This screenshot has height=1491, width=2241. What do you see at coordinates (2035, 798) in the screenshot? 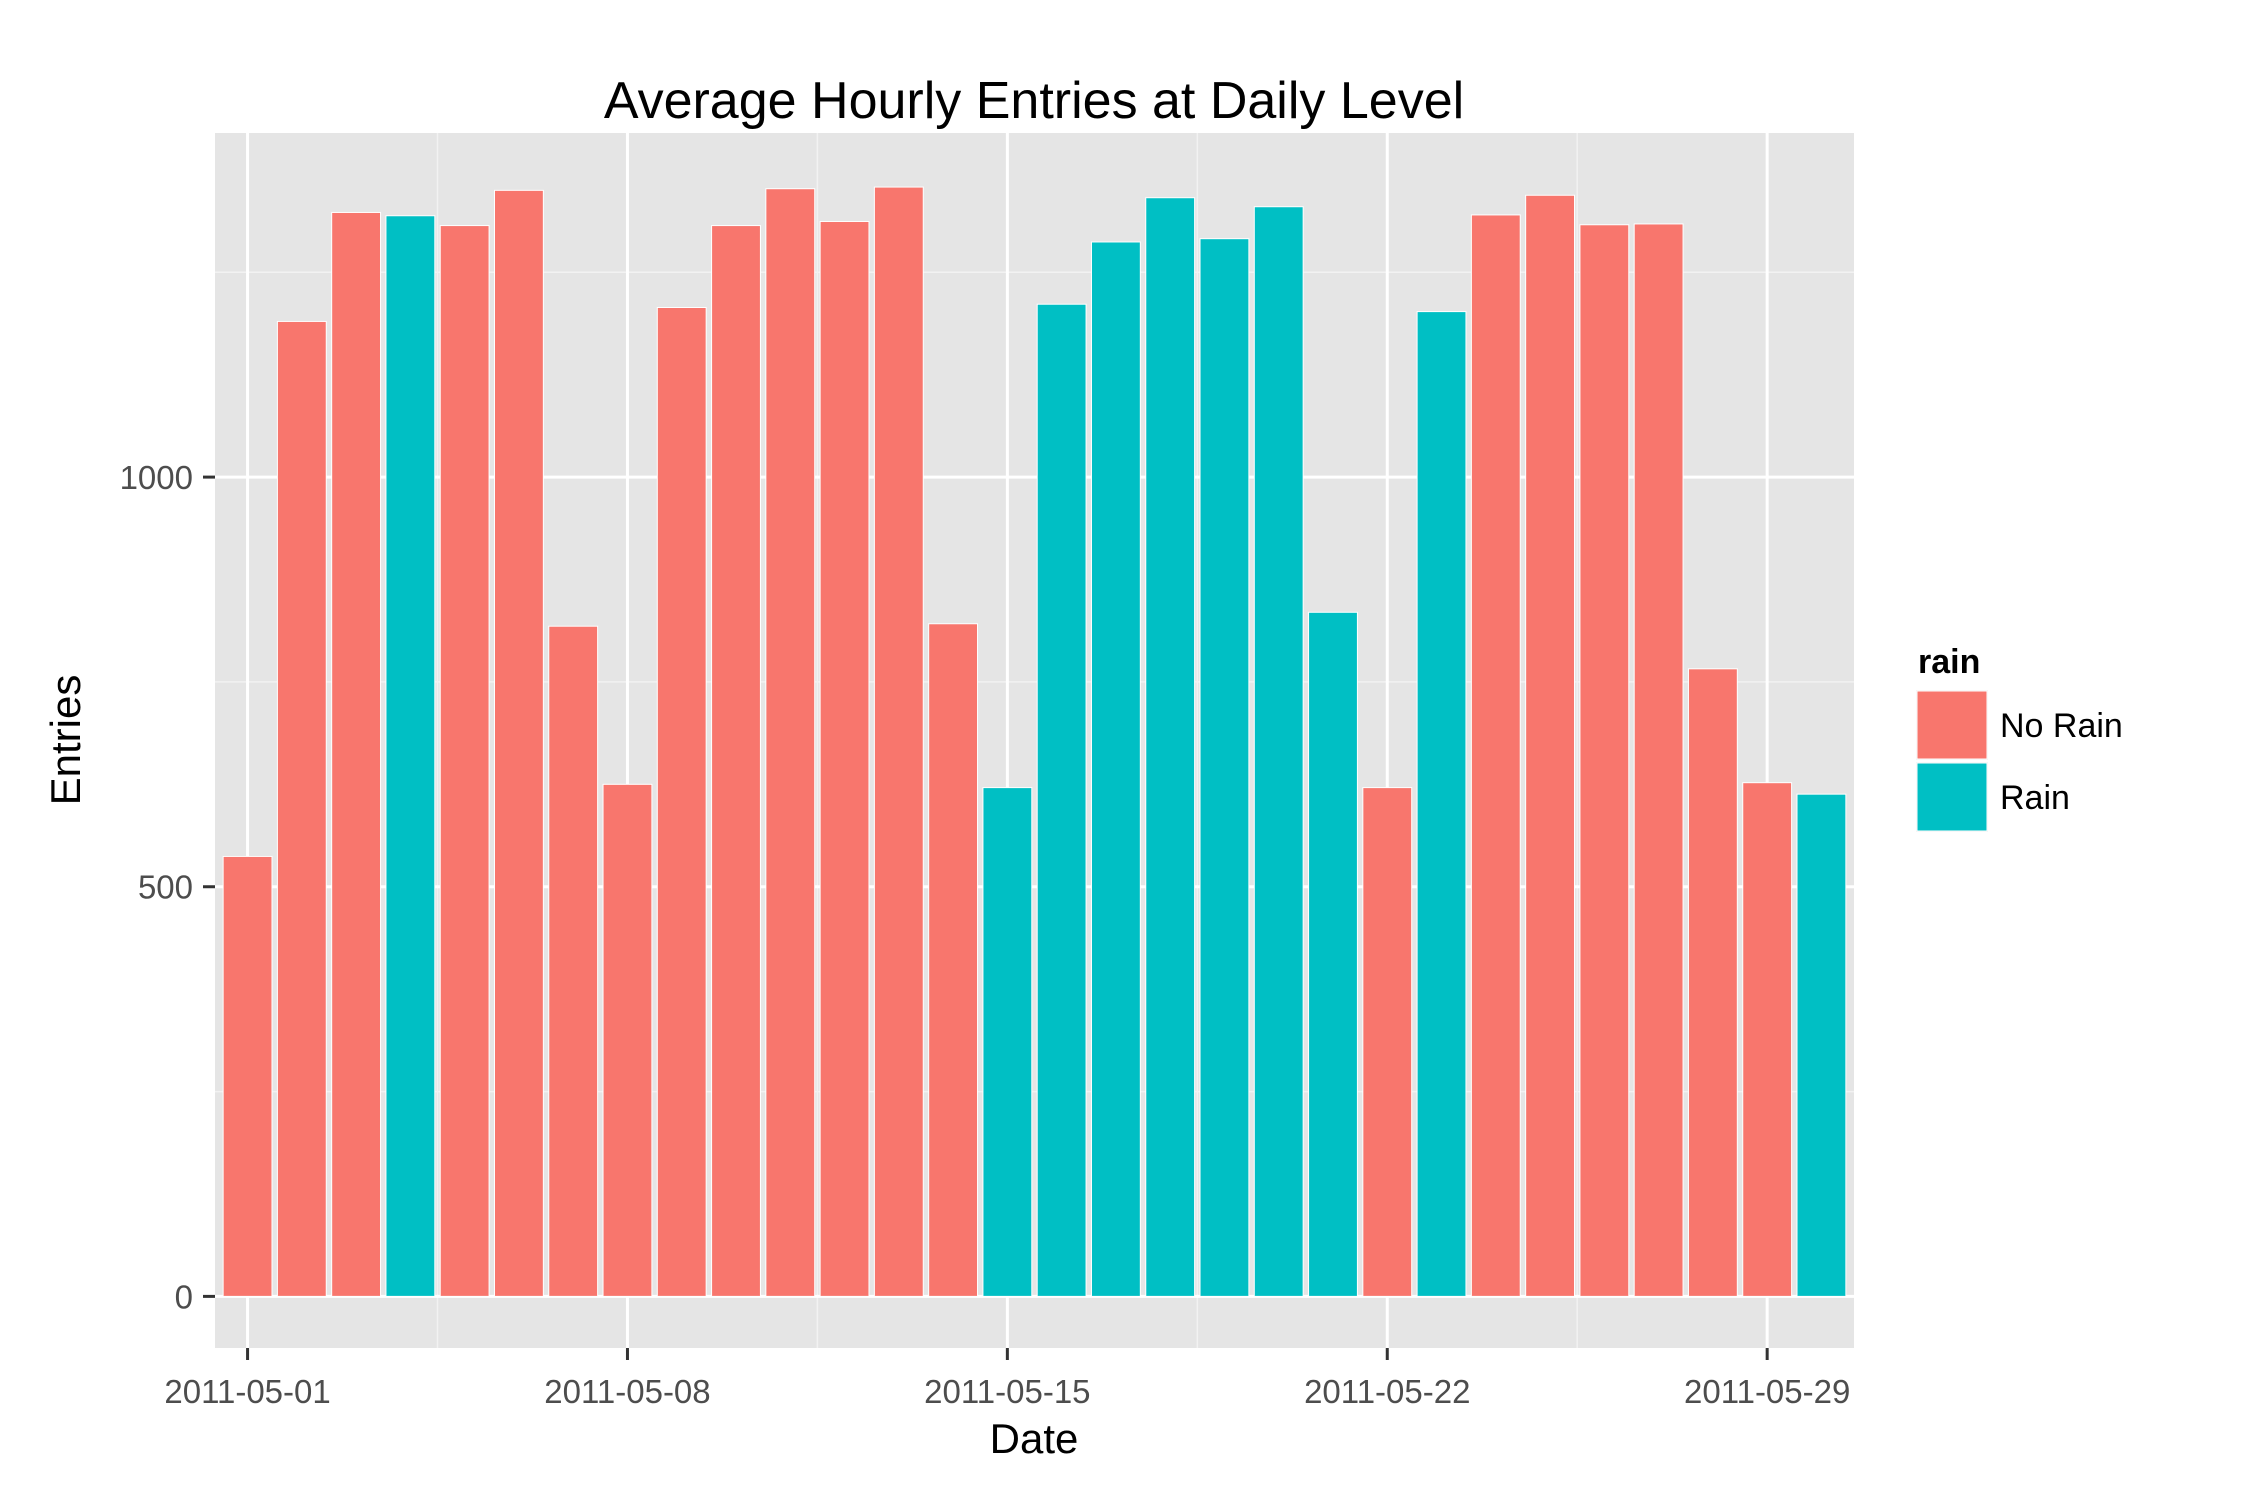
I see `legend-label: Rain` at bounding box center [2035, 798].